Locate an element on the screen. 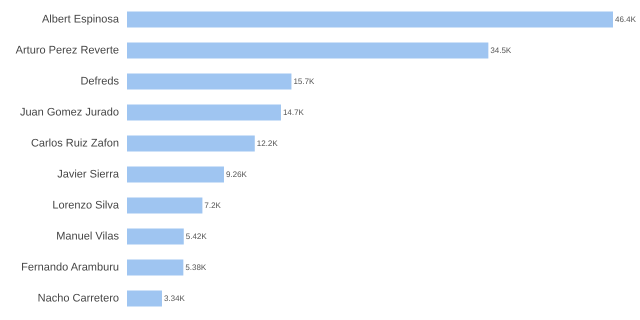  y-tick-label: Nacho Carretero is located at coordinates (78, 298).